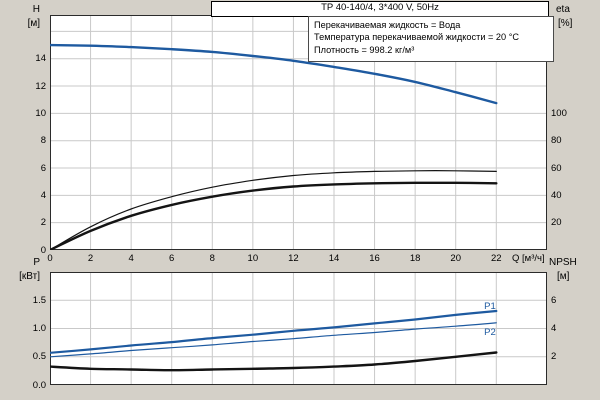 The height and width of the screenshot is (400, 600). What do you see at coordinates (496, 258) in the screenshot?
I see `flow-tick-label: 22` at bounding box center [496, 258].